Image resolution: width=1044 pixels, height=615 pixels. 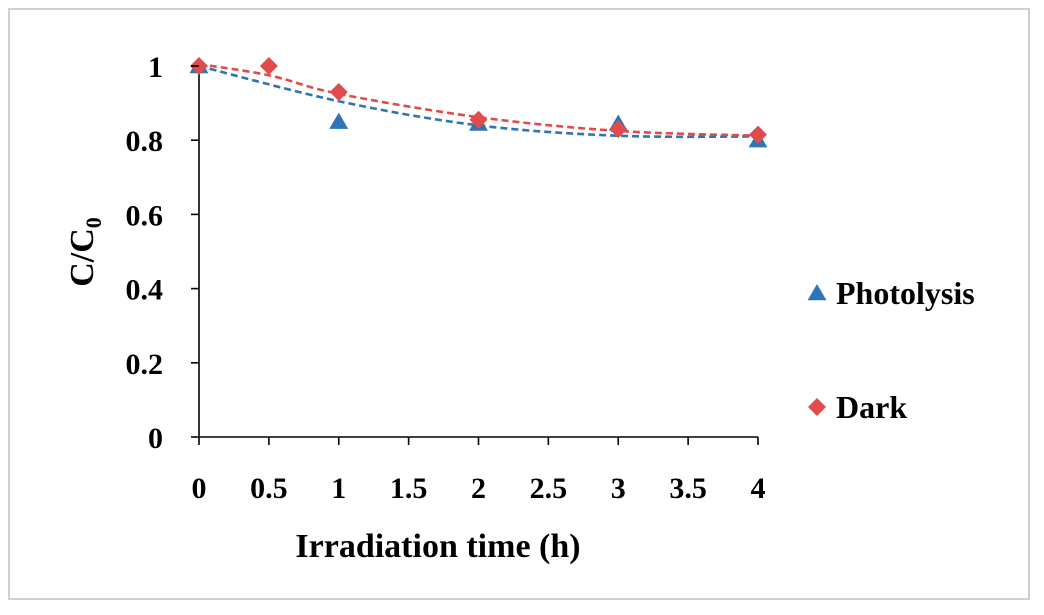 What do you see at coordinates (409, 488) in the screenshot?
I see `x-tick-label: 1.5` at bounding box center [409, 488].